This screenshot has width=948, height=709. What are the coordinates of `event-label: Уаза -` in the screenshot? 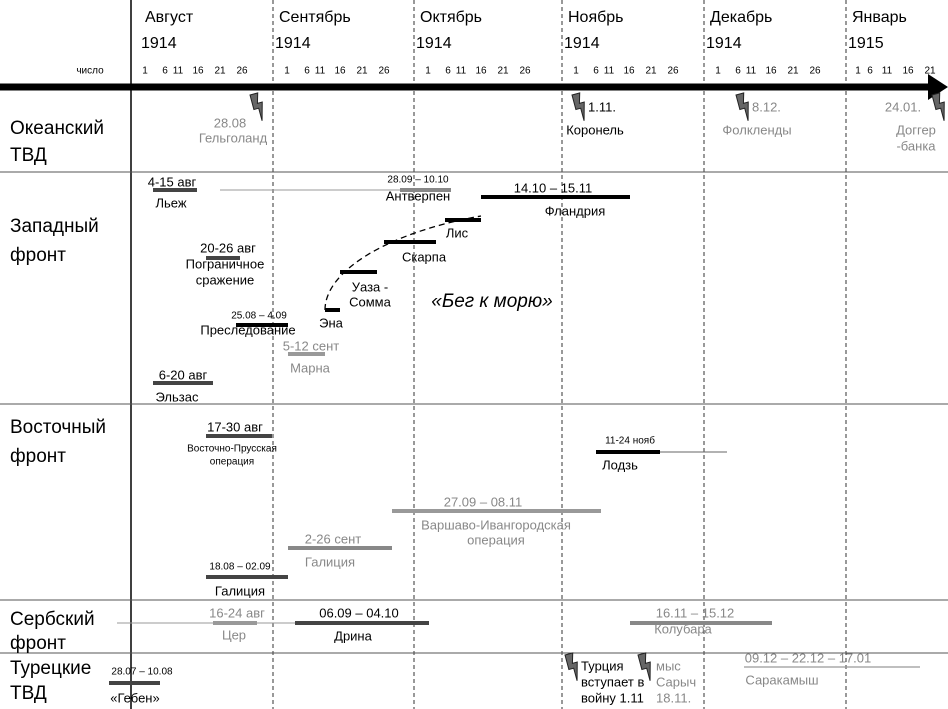 It's located at (370, 286).